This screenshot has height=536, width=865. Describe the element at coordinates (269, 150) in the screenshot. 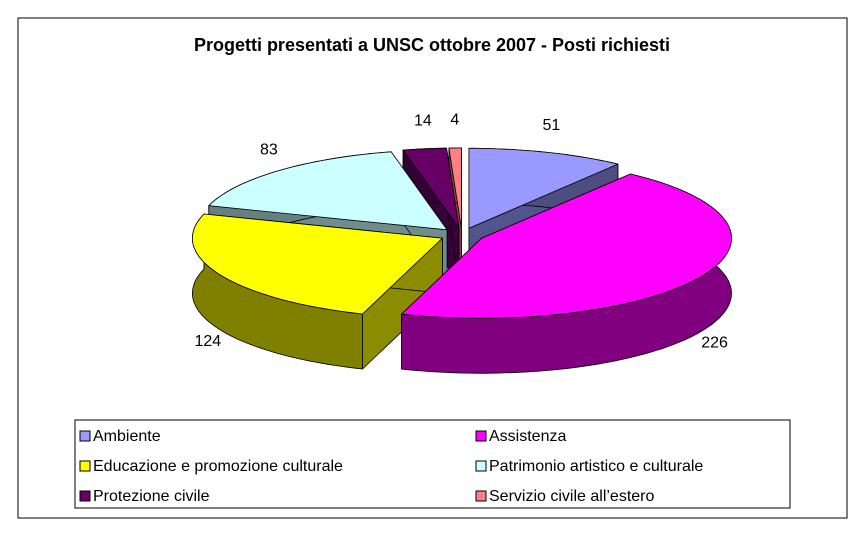

I see `data-label: 83` at that location.